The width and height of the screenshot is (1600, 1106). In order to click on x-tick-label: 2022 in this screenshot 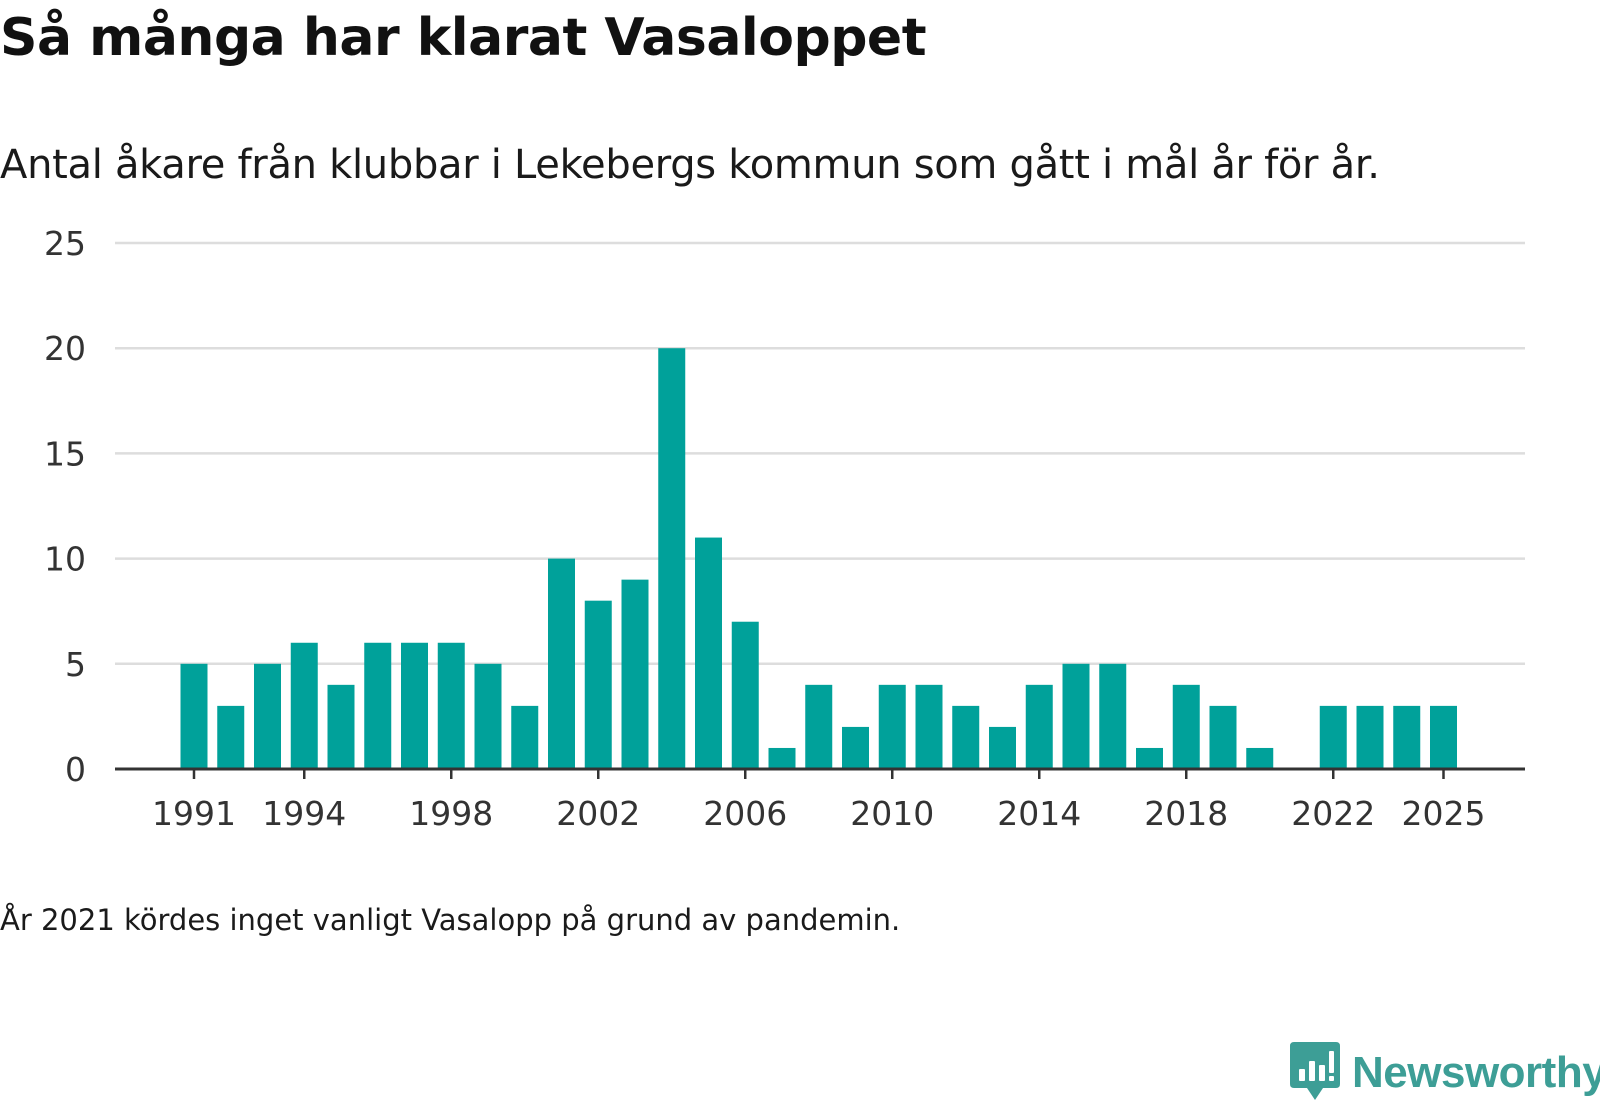, I will do `click(1333, 813)`.